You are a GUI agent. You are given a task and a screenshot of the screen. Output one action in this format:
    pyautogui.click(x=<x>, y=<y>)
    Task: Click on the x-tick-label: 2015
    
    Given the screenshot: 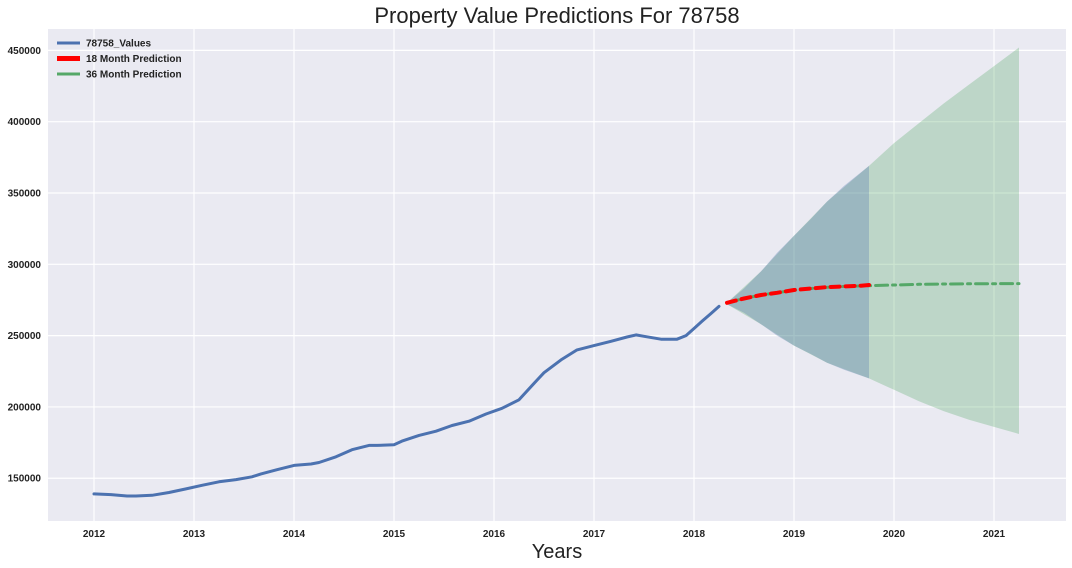 What is the action you would take?
    pyautogui.click(x=394, y=534)
    